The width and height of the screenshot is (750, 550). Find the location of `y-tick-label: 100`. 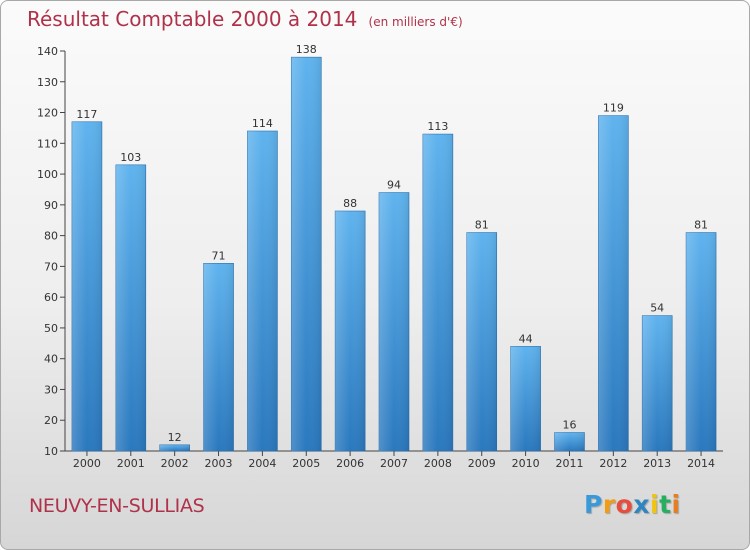

y-tick-label: 100 is located at coordinates (47, 174).